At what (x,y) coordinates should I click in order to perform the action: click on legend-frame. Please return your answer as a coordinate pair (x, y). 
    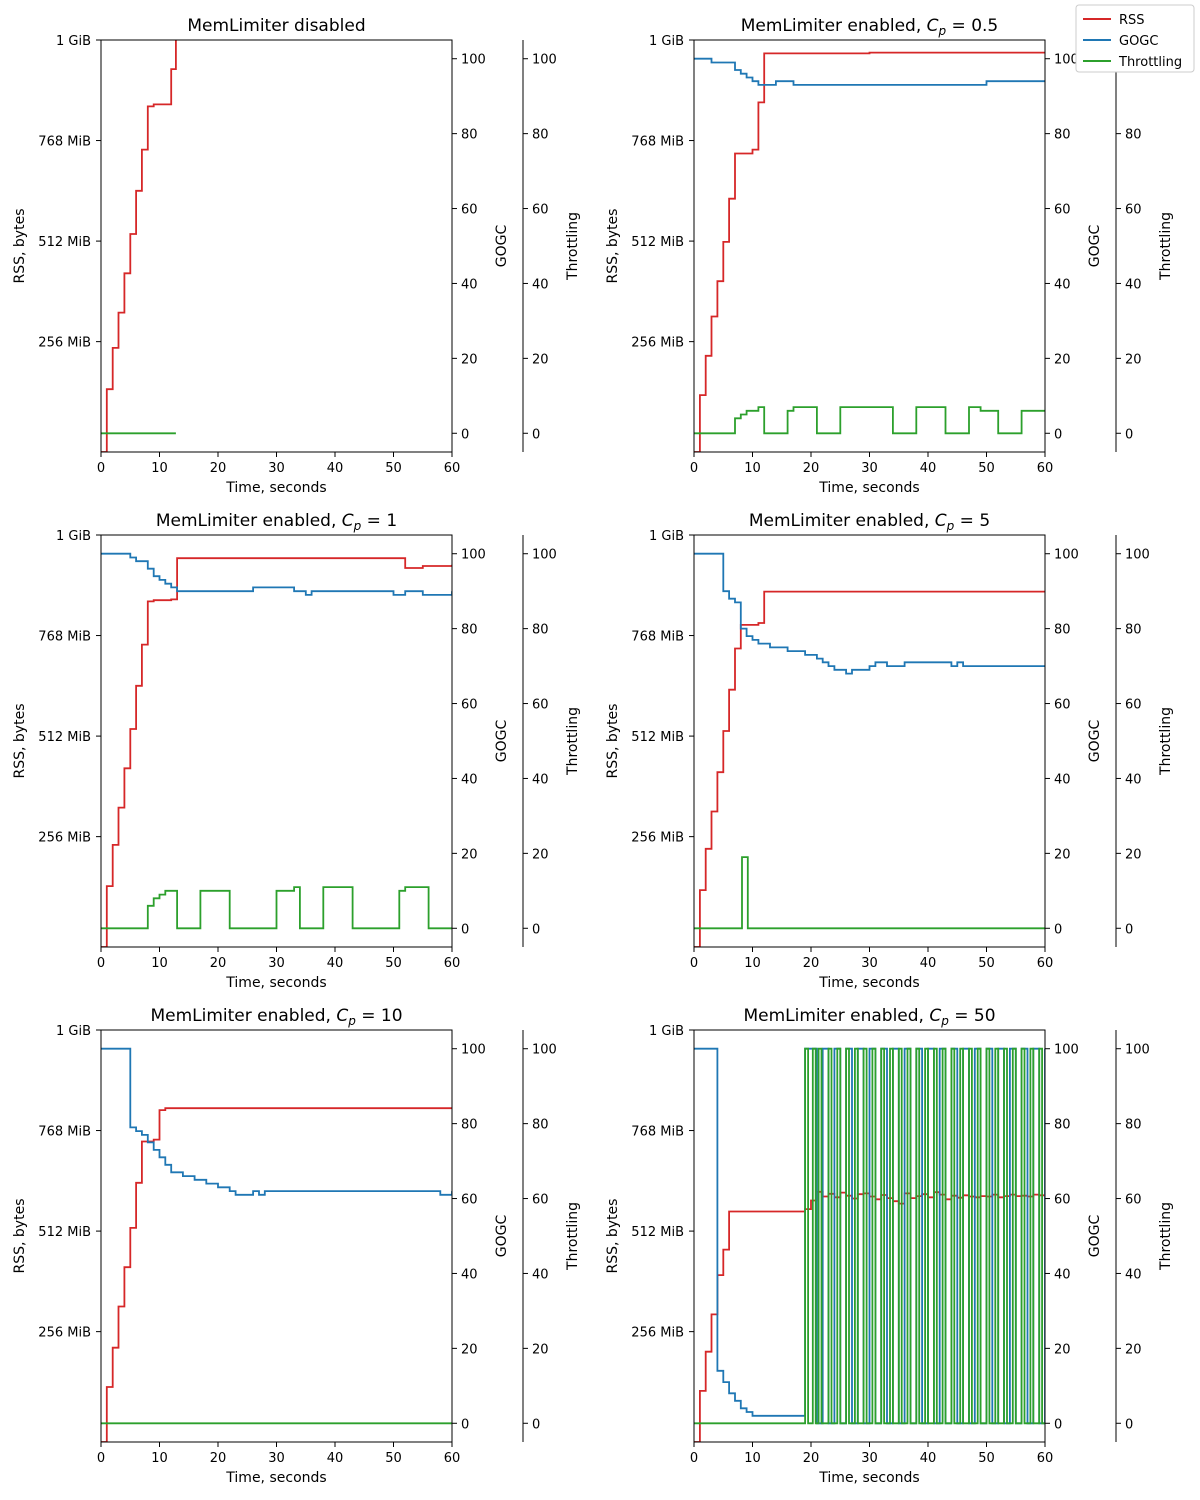
    Looking at the image, I should click on (1135, 38).